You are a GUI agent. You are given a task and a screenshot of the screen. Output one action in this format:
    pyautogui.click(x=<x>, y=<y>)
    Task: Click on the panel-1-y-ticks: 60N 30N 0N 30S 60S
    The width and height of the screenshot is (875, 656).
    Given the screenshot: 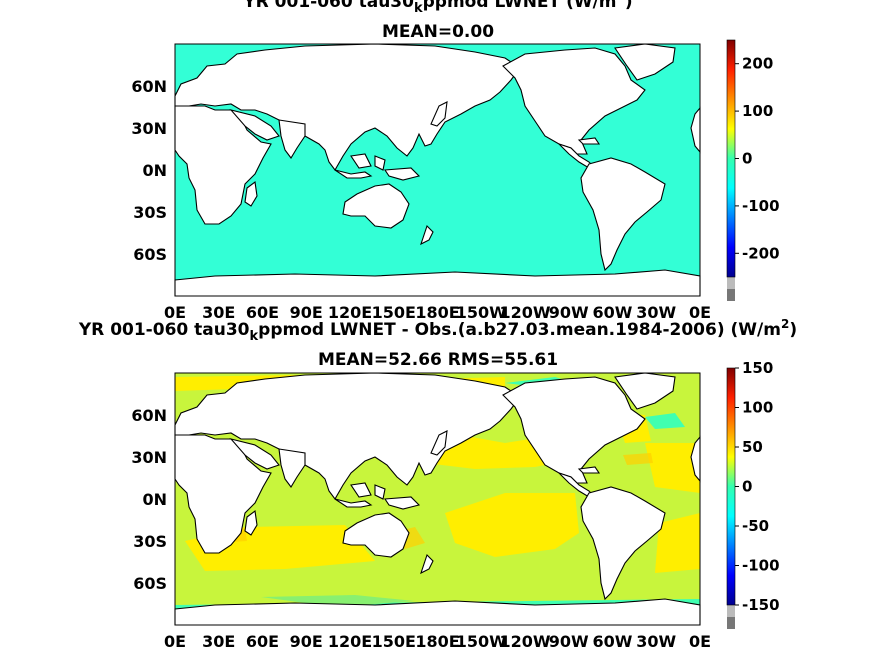 What is the action you would take?
    pyautogui.click(x=149, y=170)
    